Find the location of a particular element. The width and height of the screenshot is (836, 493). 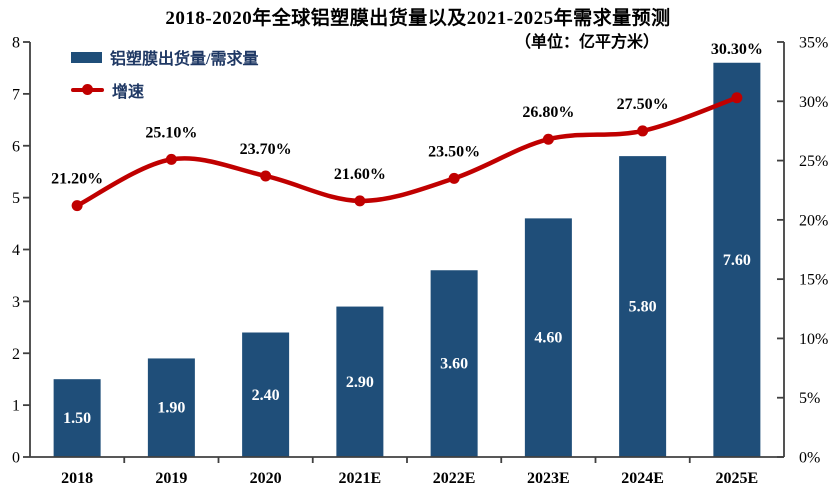

legend-label-growth: 增速 is located at coordinates (128, 92).